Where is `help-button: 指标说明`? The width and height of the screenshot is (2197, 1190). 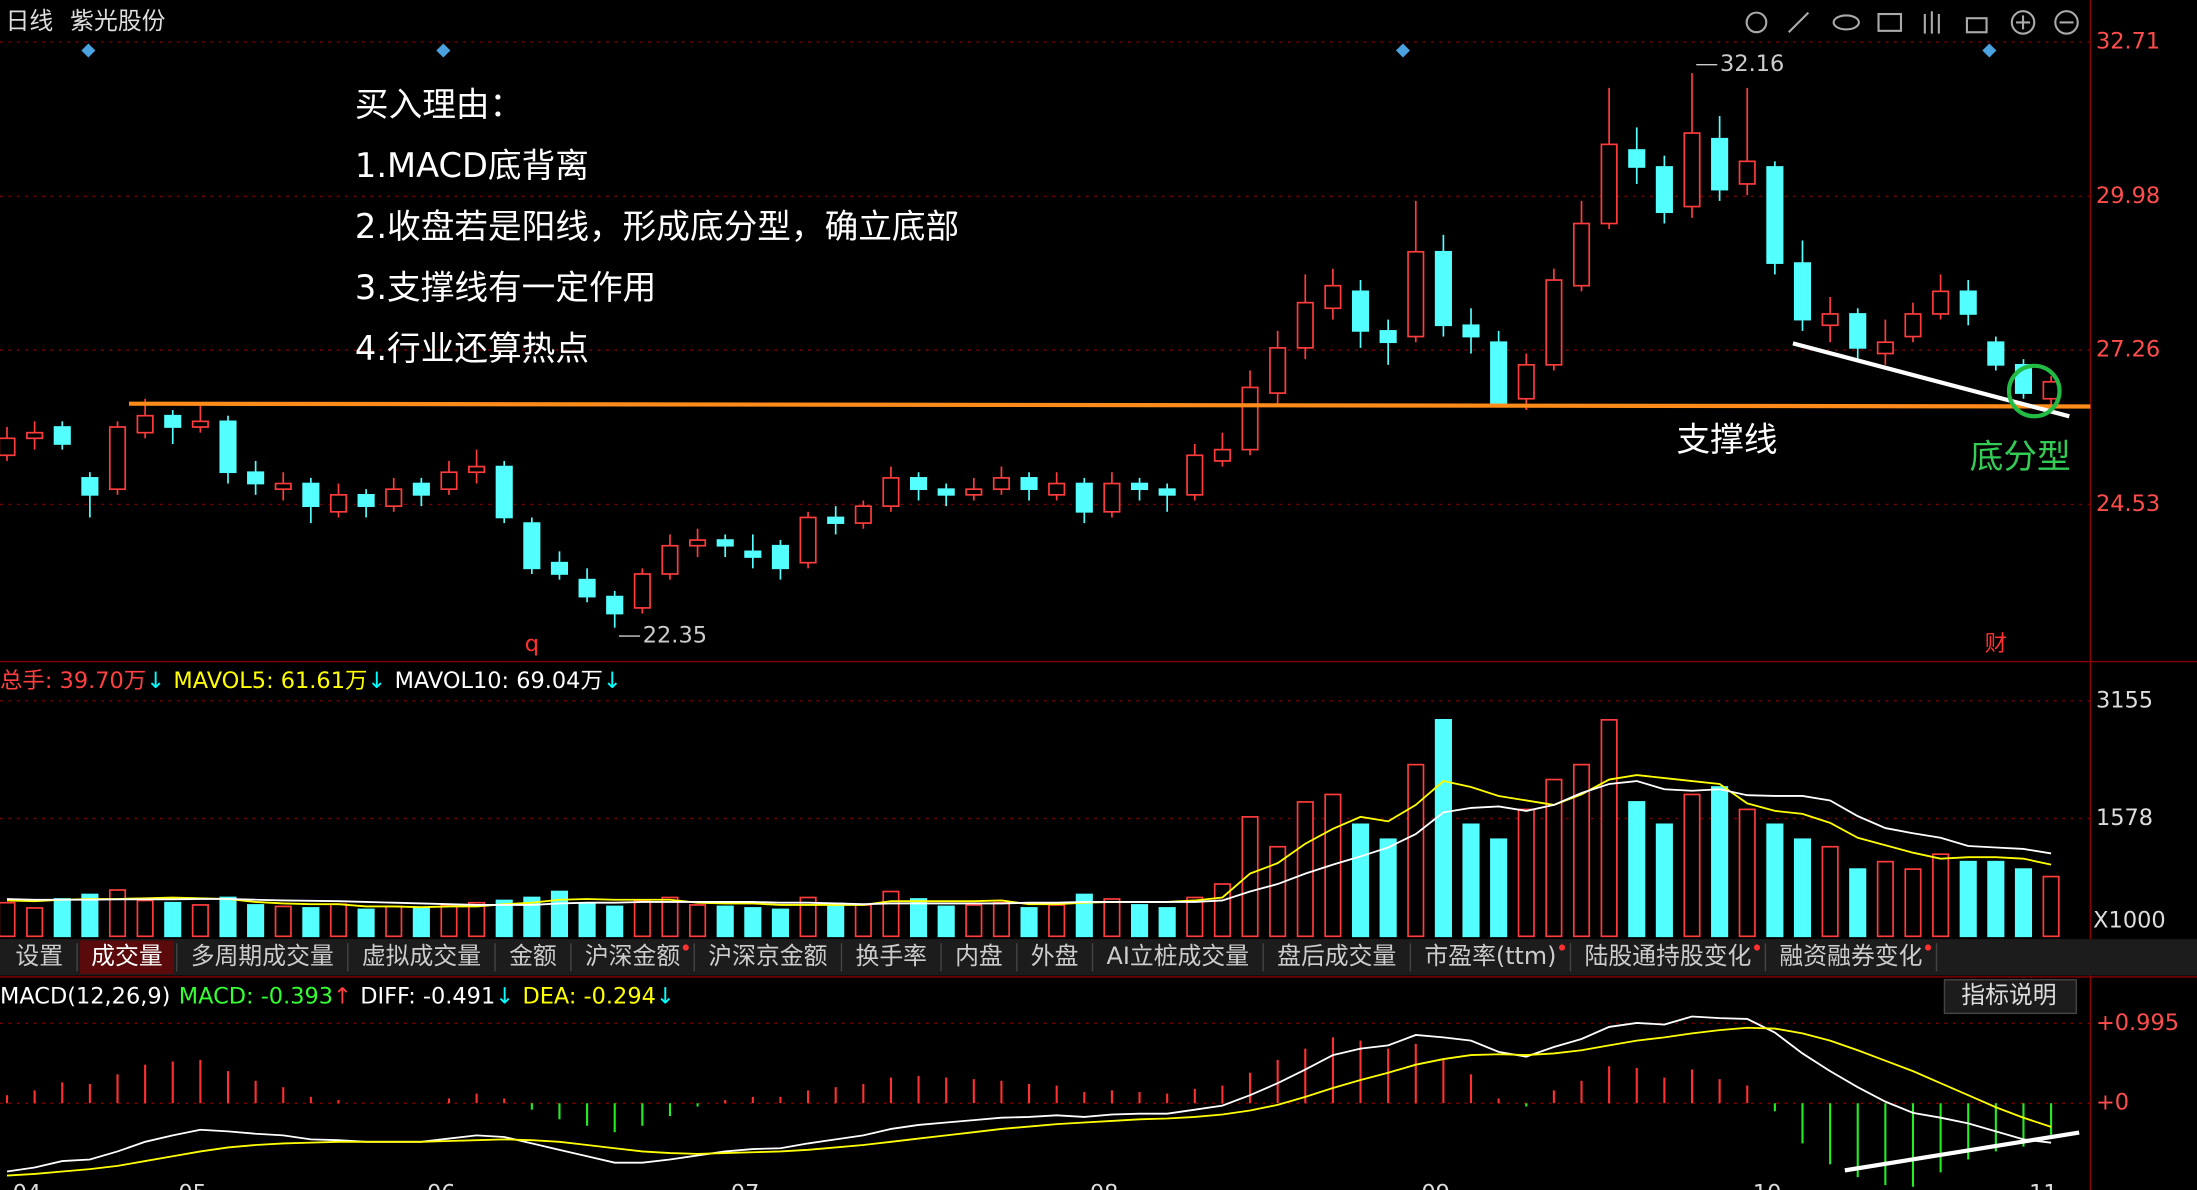
help-button: 指标说明 is located at coordinates (2008, 995).